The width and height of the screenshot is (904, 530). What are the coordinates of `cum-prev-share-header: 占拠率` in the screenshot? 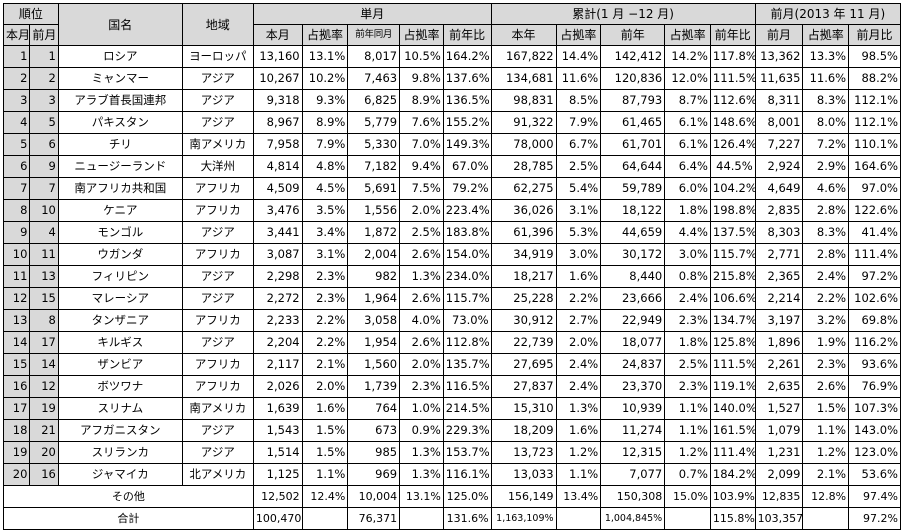 It's located at (687, 35).